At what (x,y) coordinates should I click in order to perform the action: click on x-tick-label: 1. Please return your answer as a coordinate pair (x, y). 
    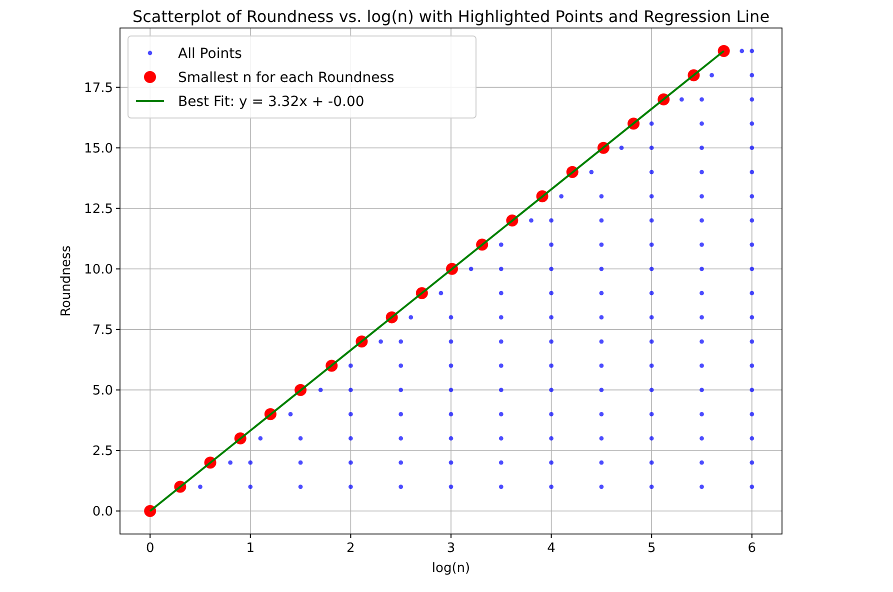
    Looking at the image, I should click on (250, 548).